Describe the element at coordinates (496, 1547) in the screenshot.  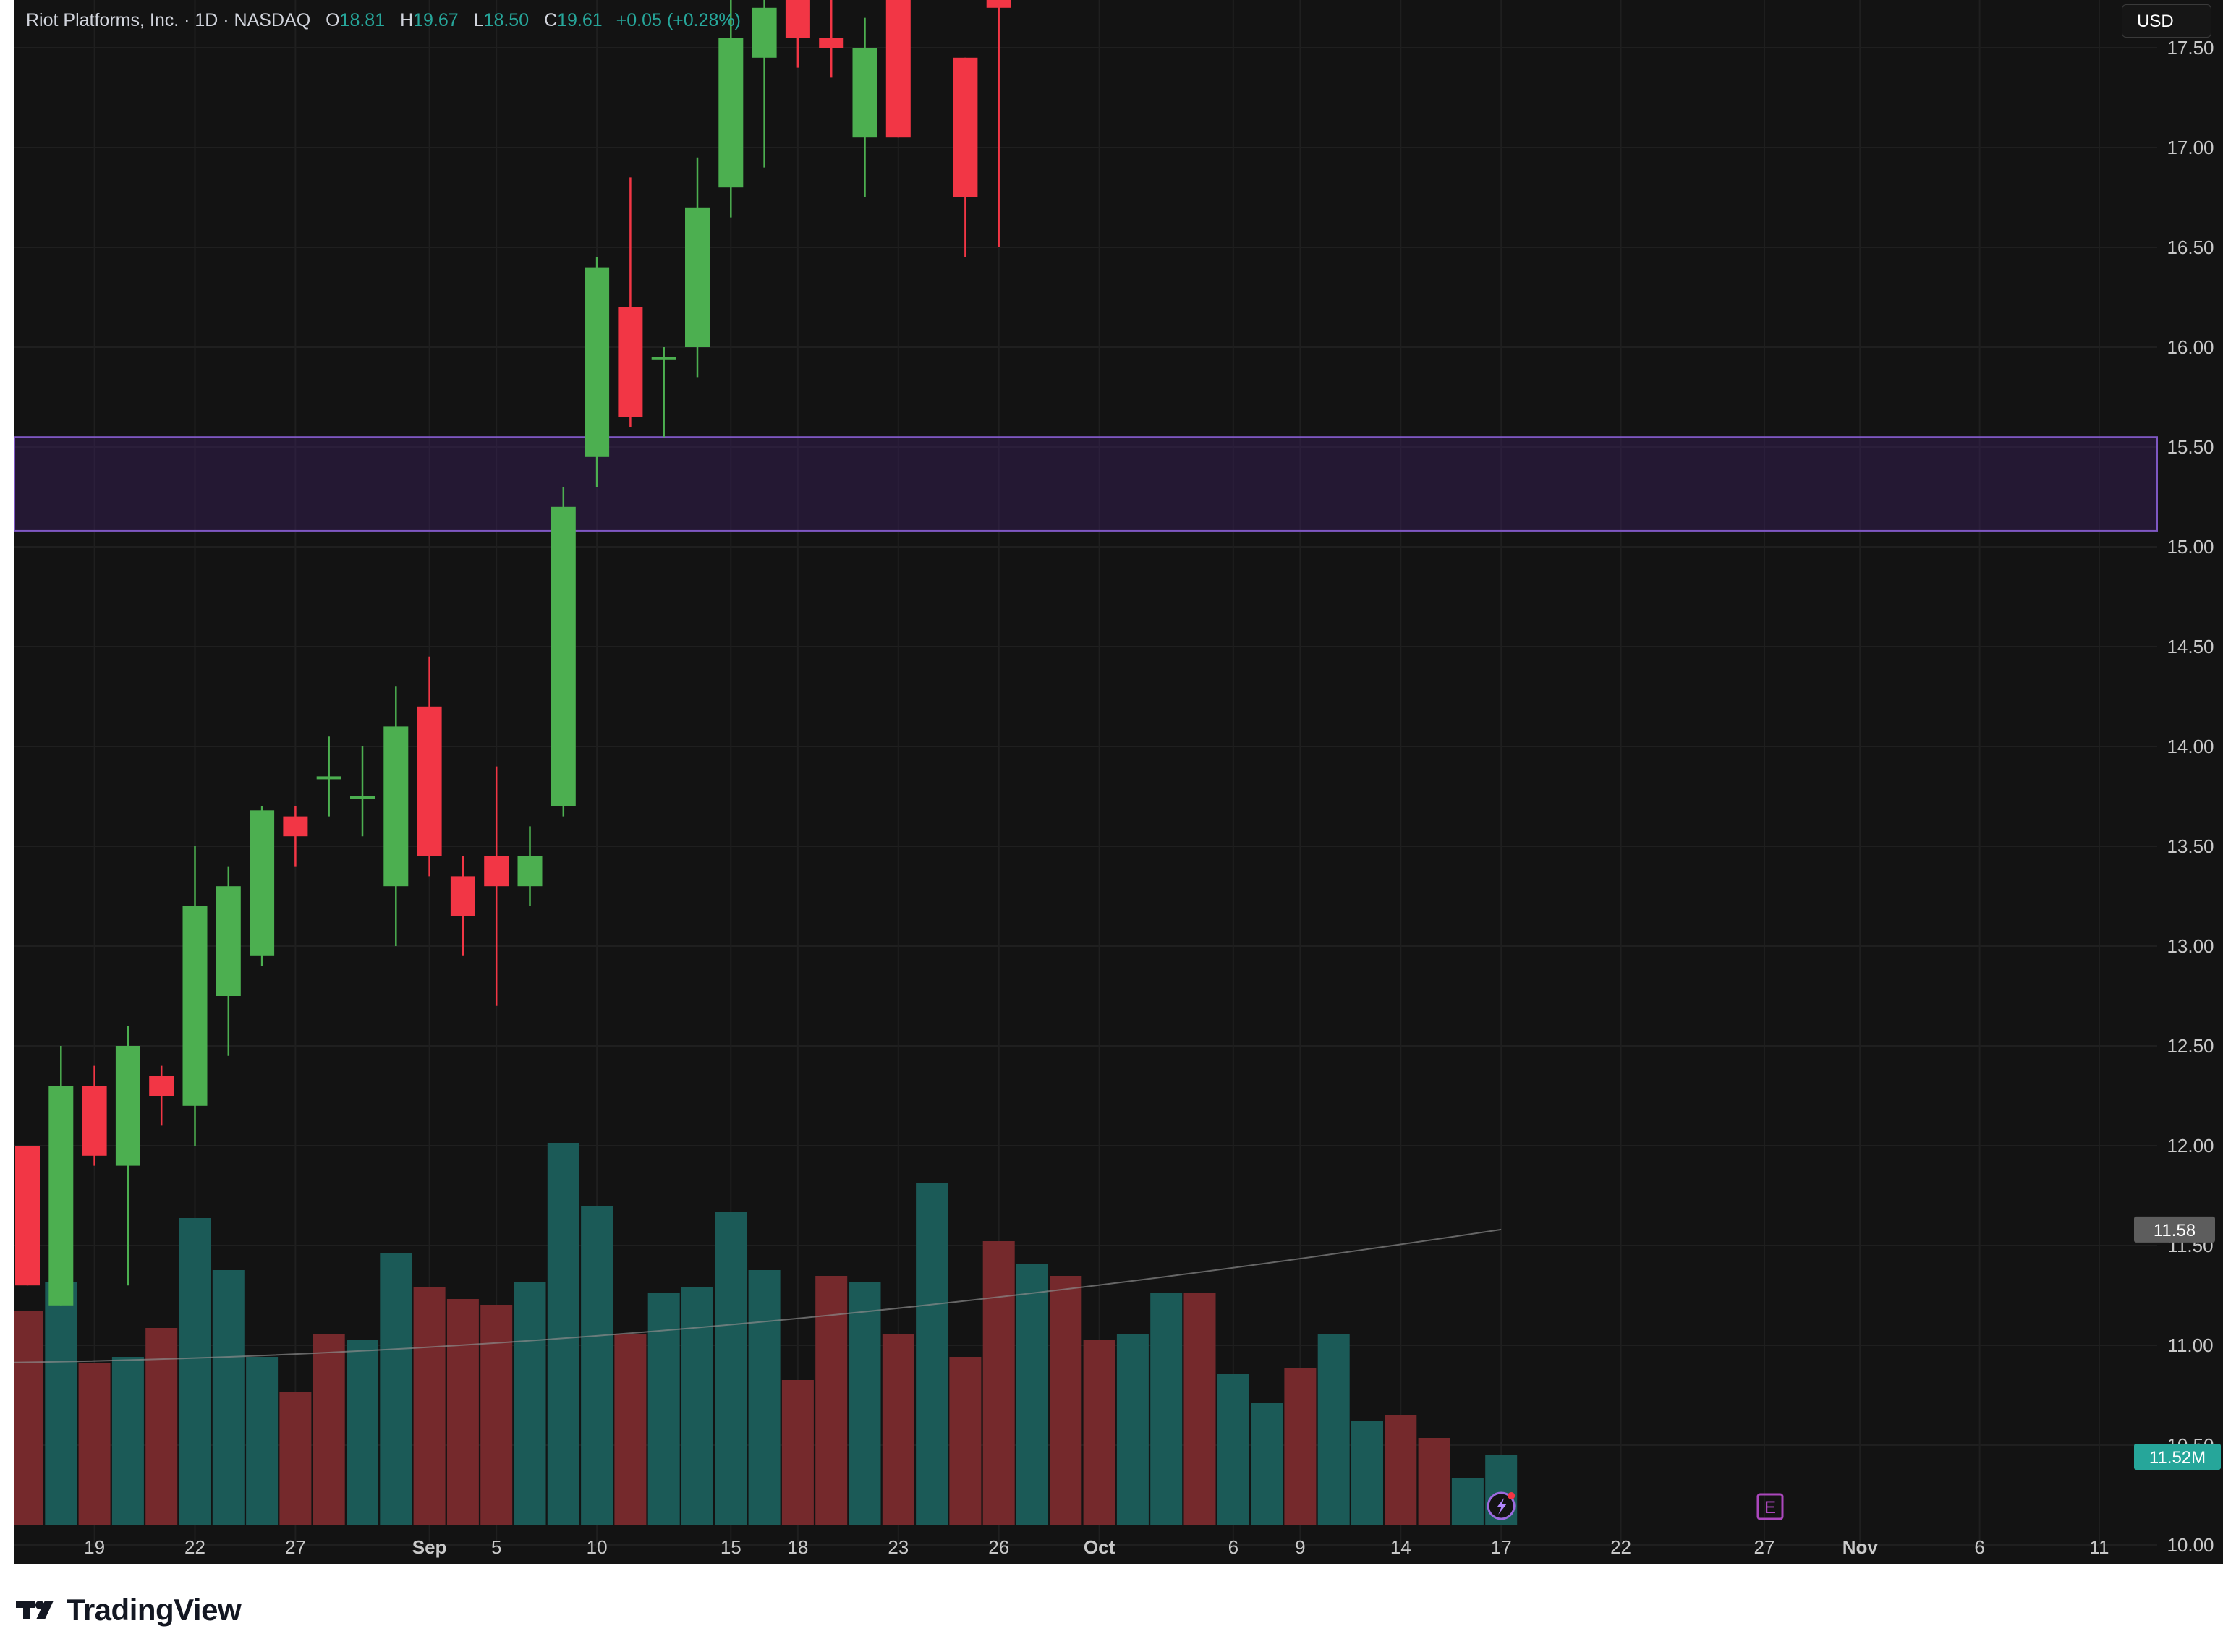
I see `x-tick-label: 5` at that location.